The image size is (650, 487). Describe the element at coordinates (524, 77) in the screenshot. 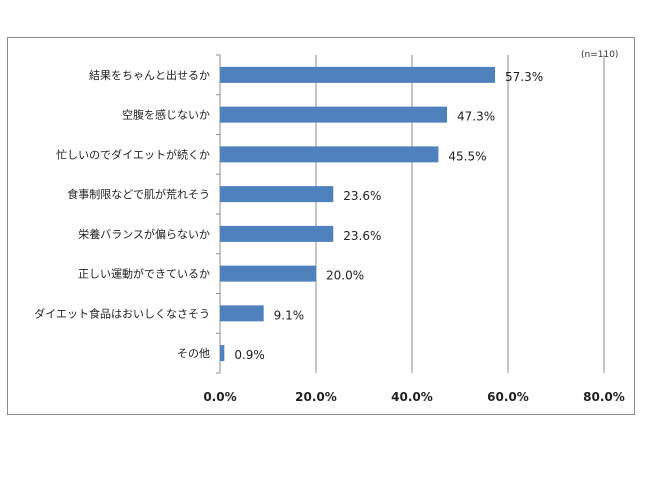

I see `value-label: 57.3%` at that location.